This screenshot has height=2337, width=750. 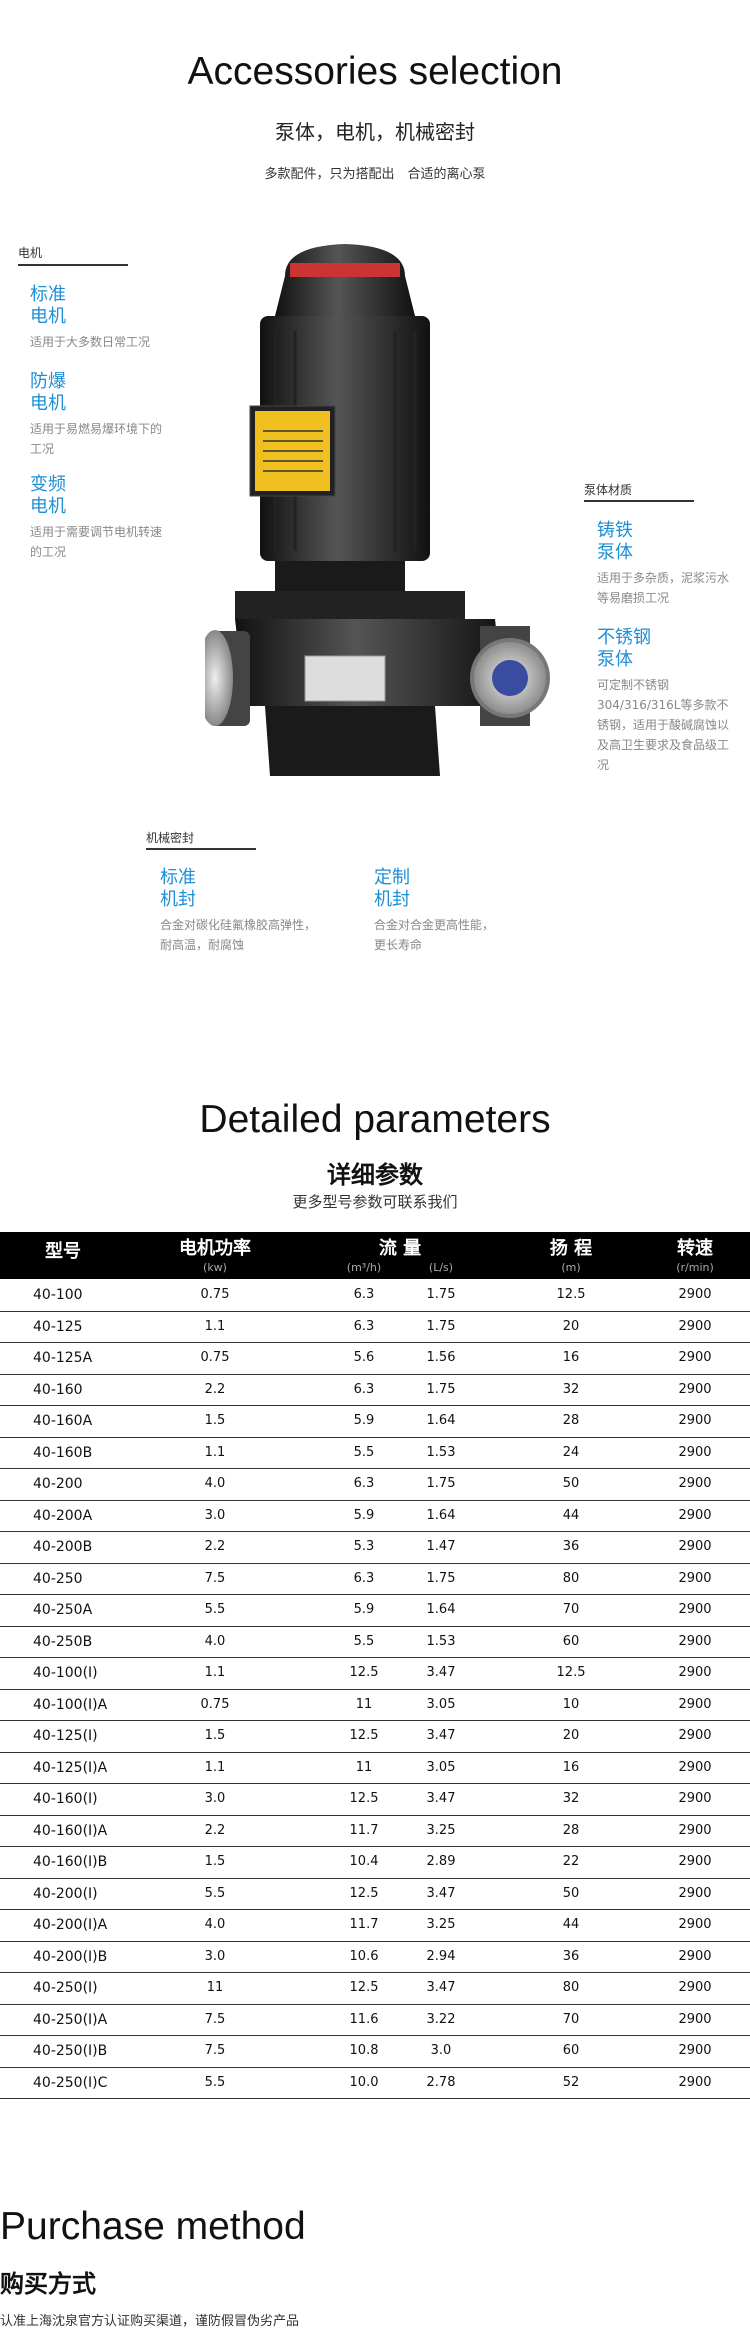 What do you see at coordinates (571, 1924) in the screenshot?
I see `table-cell: 44` at bounding box center [571, 1924].